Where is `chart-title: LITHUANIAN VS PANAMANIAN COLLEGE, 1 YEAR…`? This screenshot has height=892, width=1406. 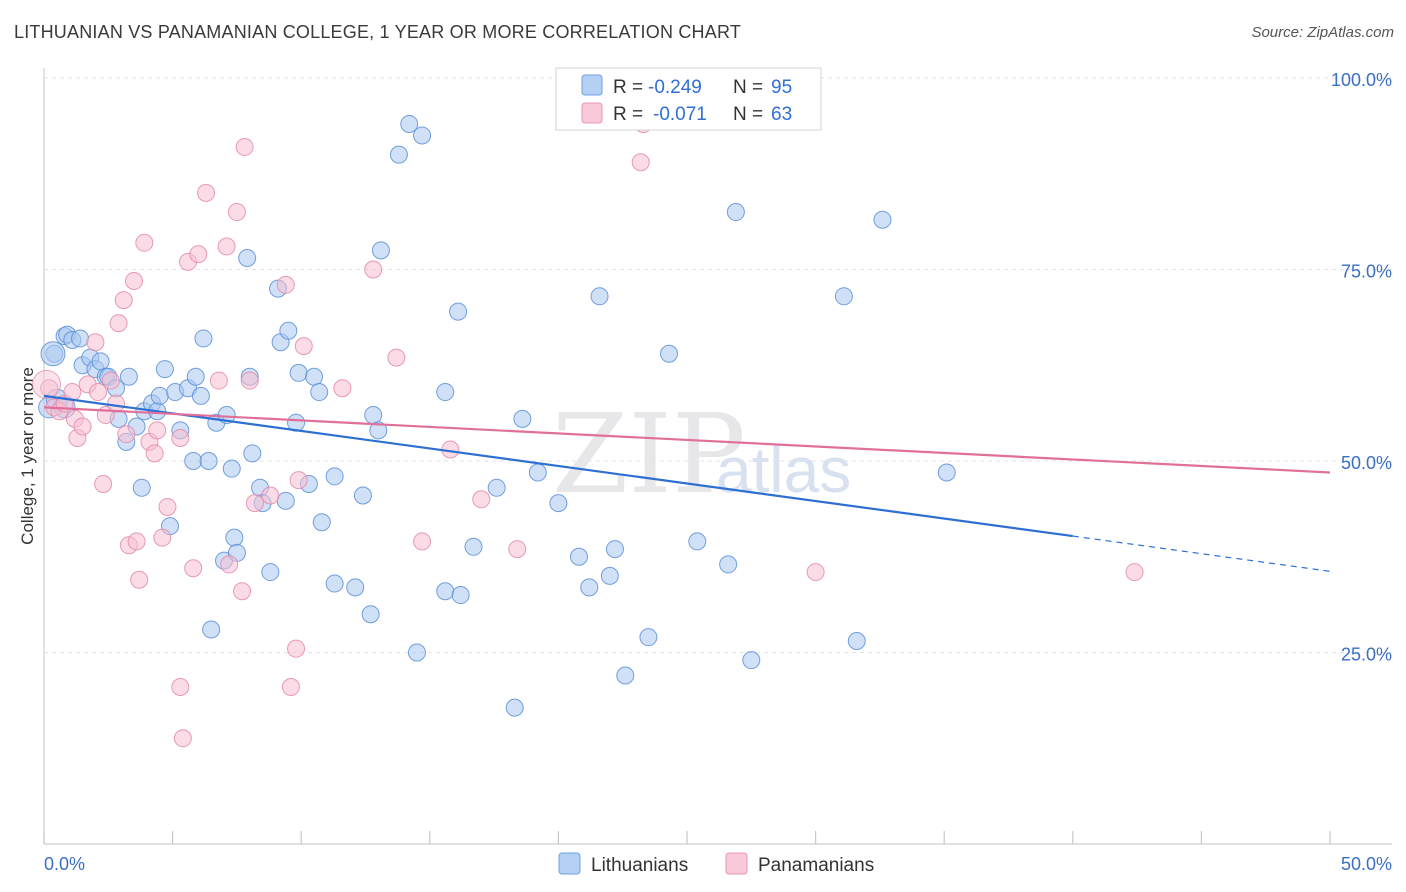
chart-title: LITHUANIAN VS PANAMANIAN COLLEGE, 1 YEAR… is located at coordinates (378, 32).